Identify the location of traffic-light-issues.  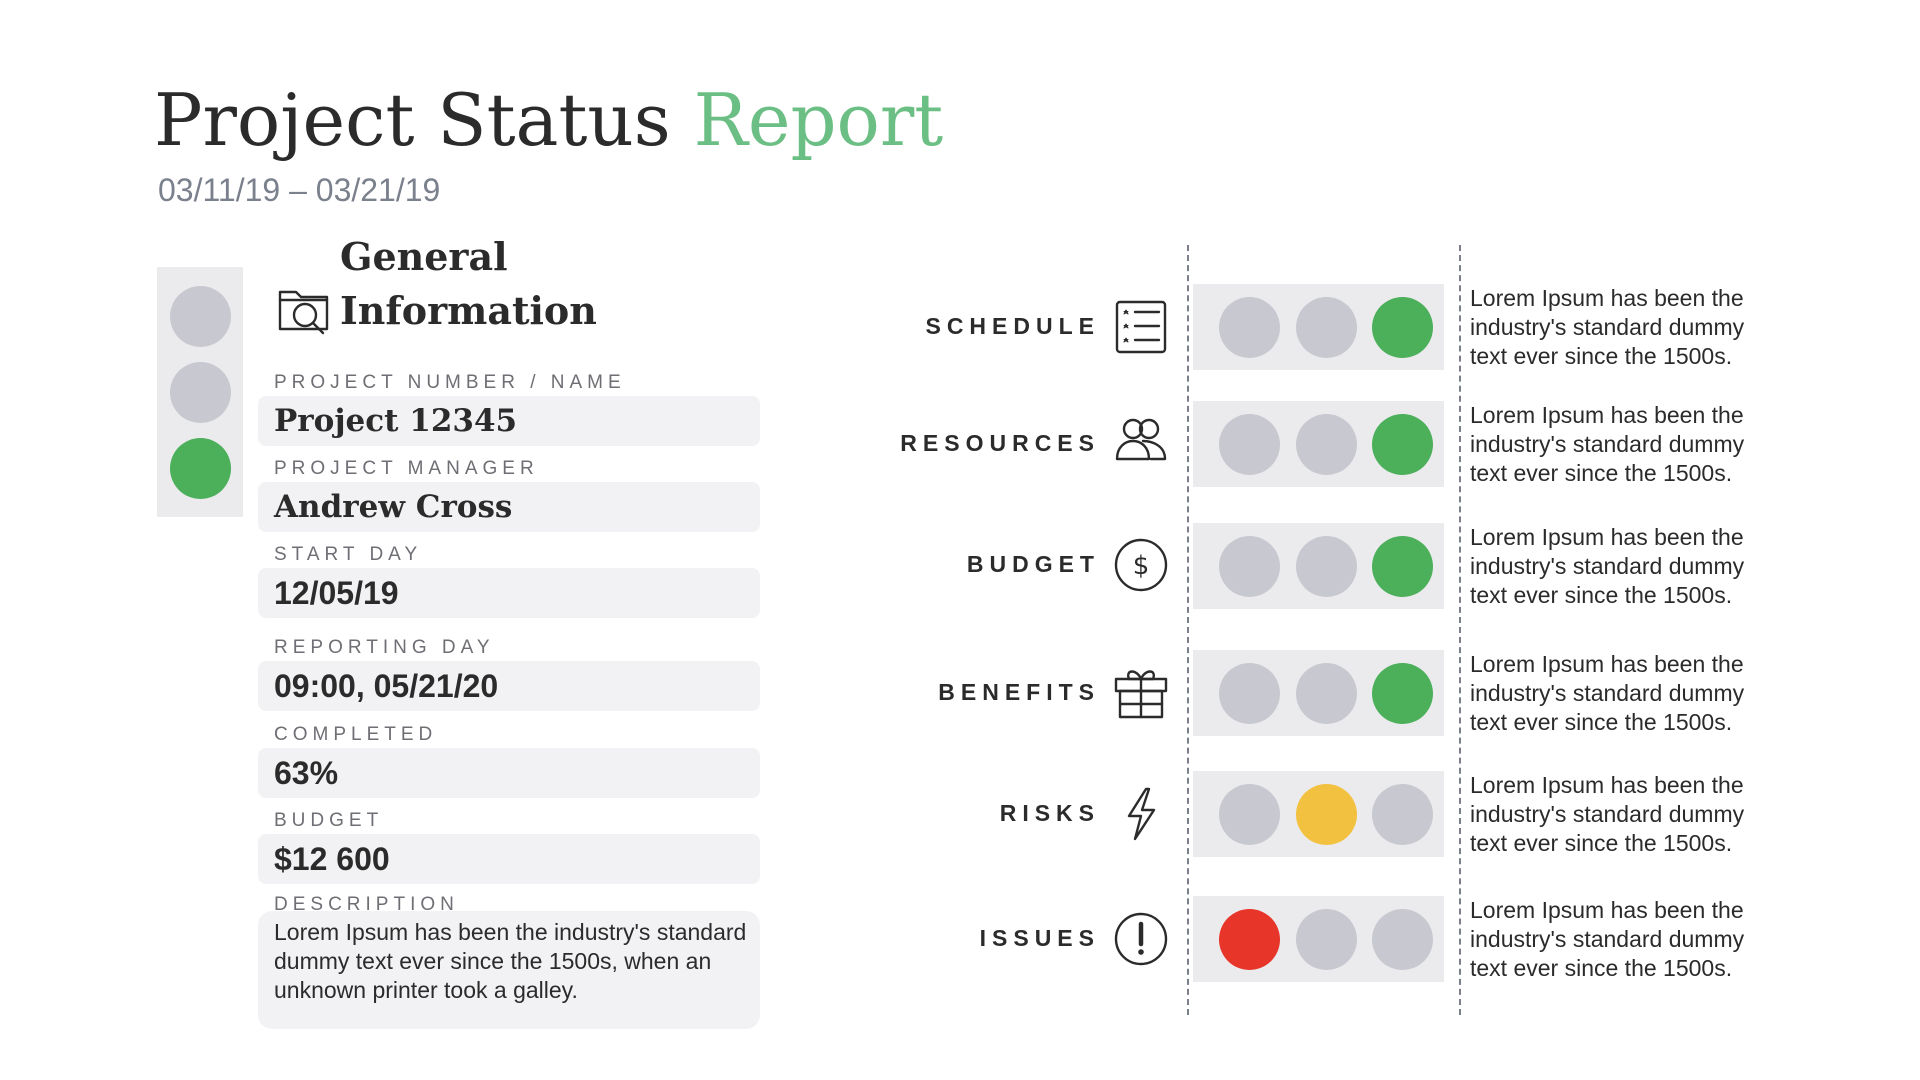
(1318, 939).